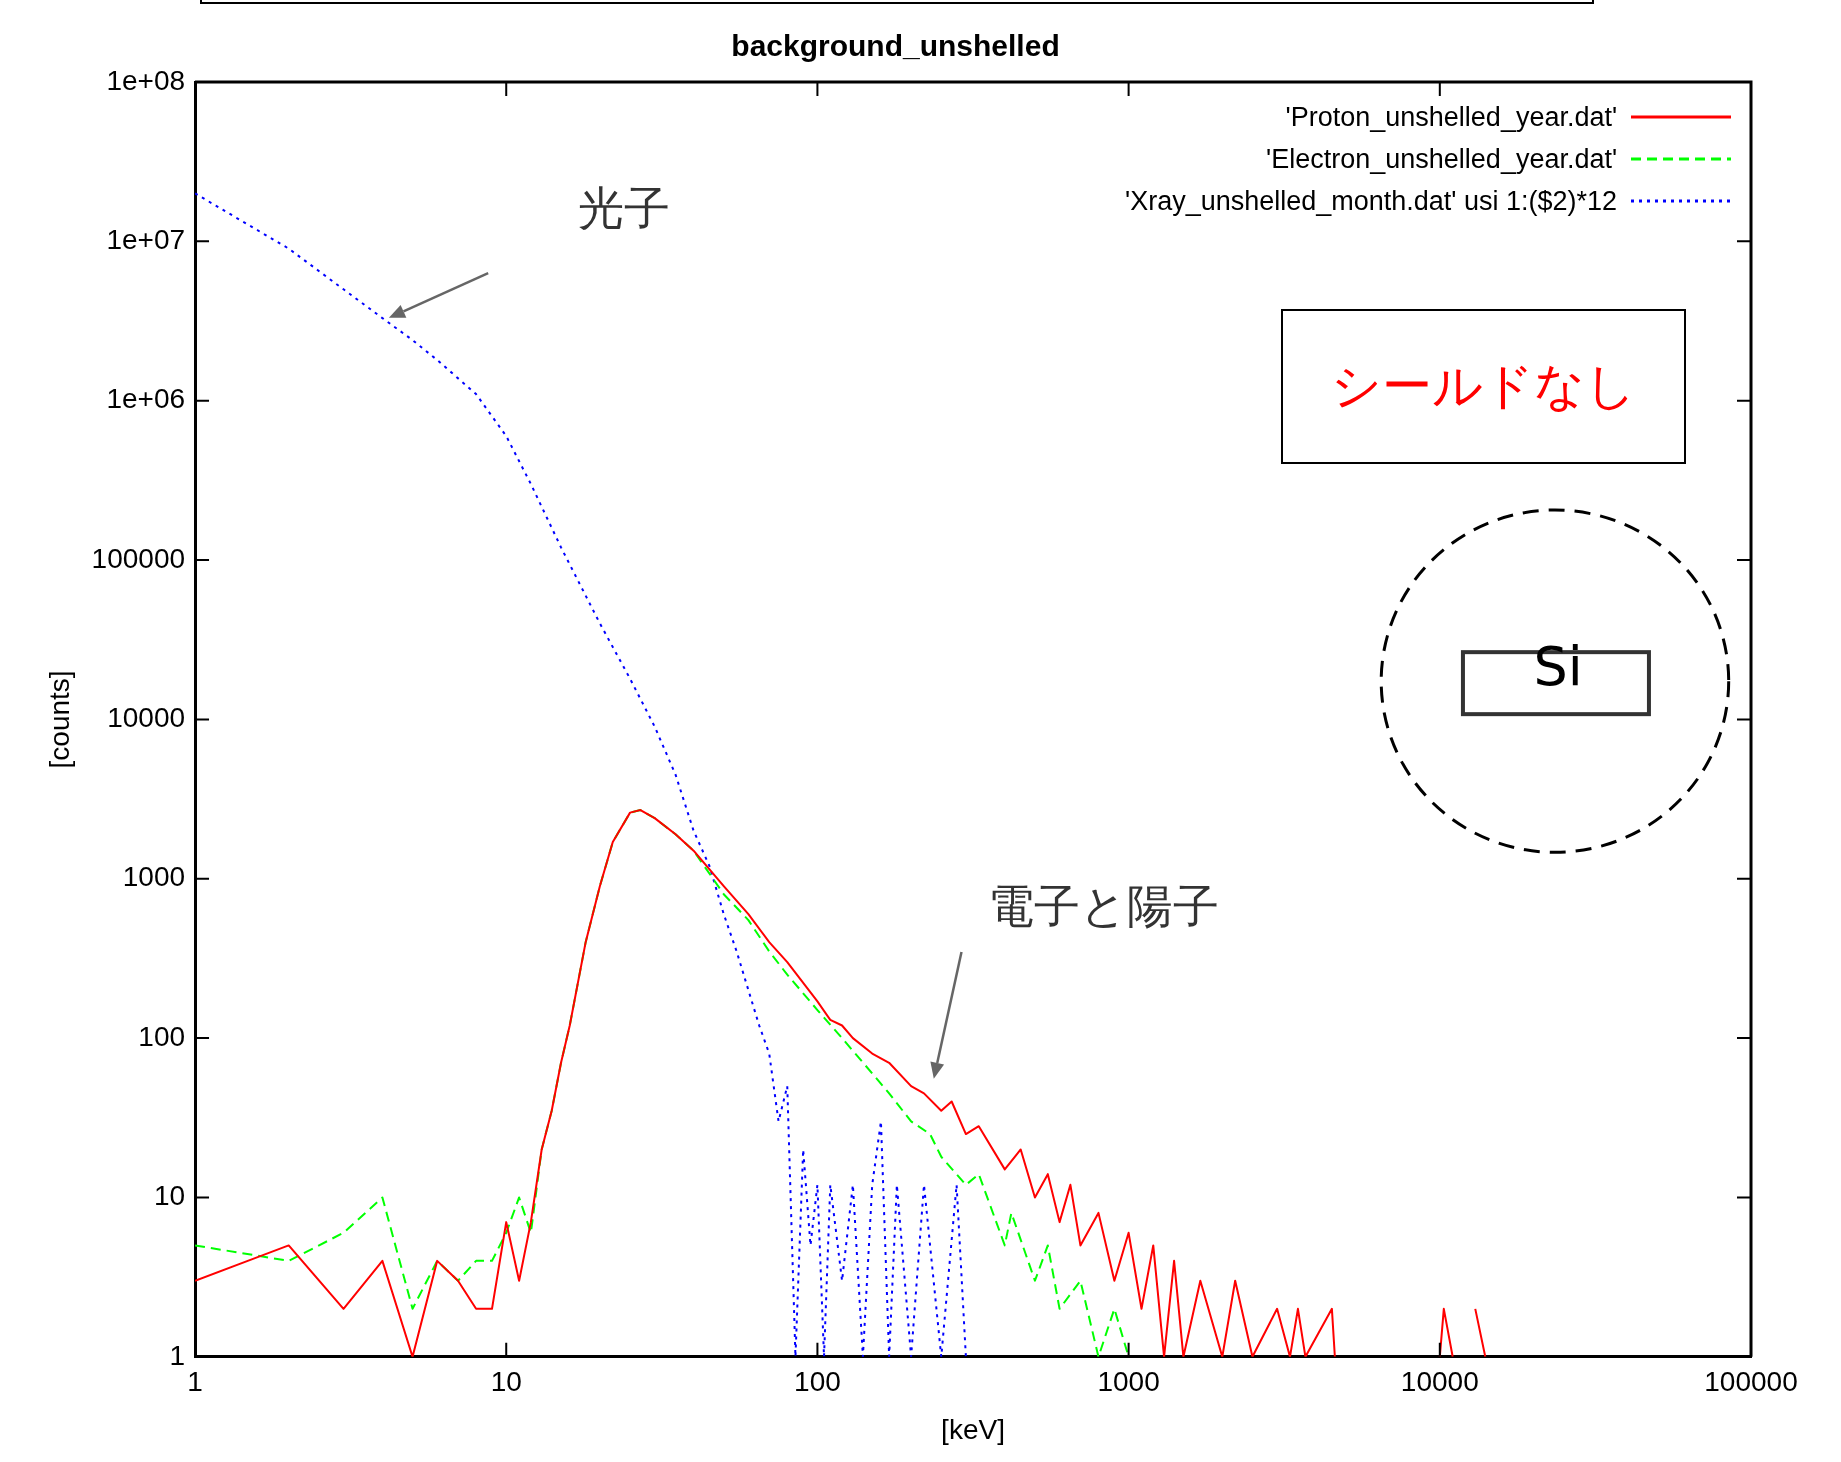  What do you see at coordinates (973, 1429) in the screenshot?
I see `x-axis-title: [keV]` at bounding box center [973, 1429].